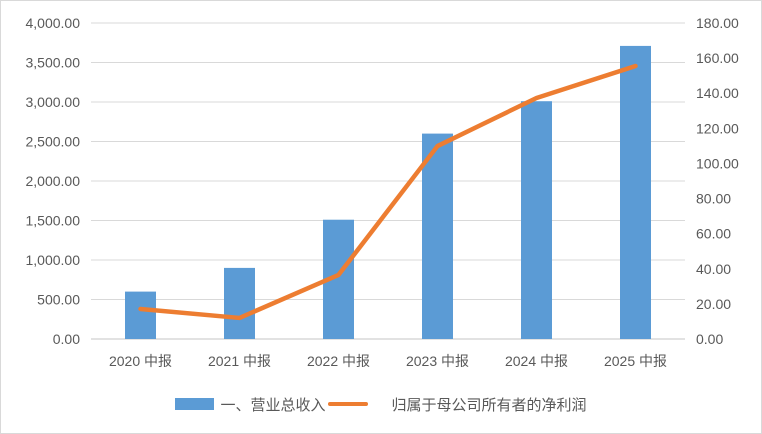 This screenshot has height=434, width=762. I want to click on x-tick-label: 2022 中报, so click(338, 361).